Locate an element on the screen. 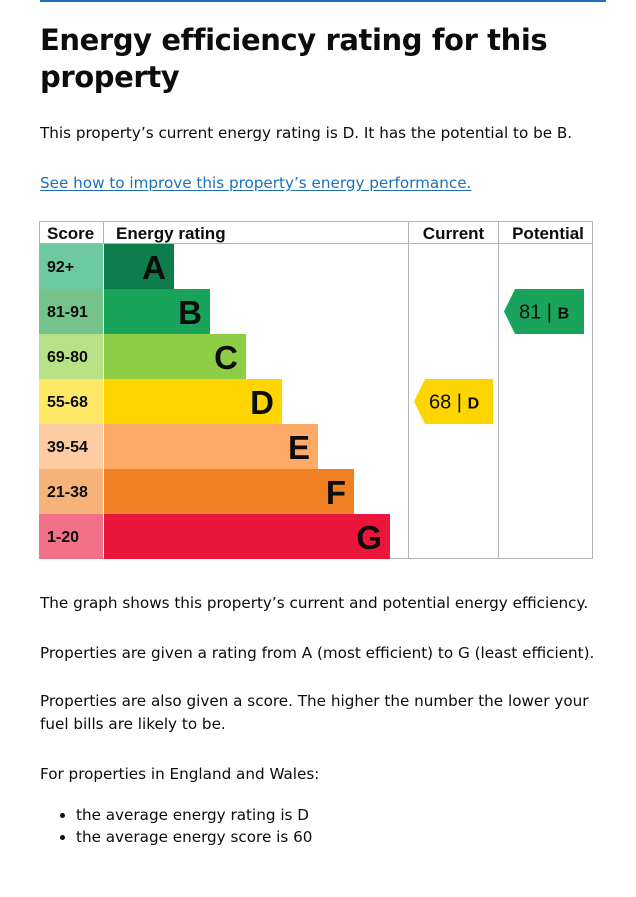  average-score-item: the average energy score is 60 is located at coordinates (194, 837).